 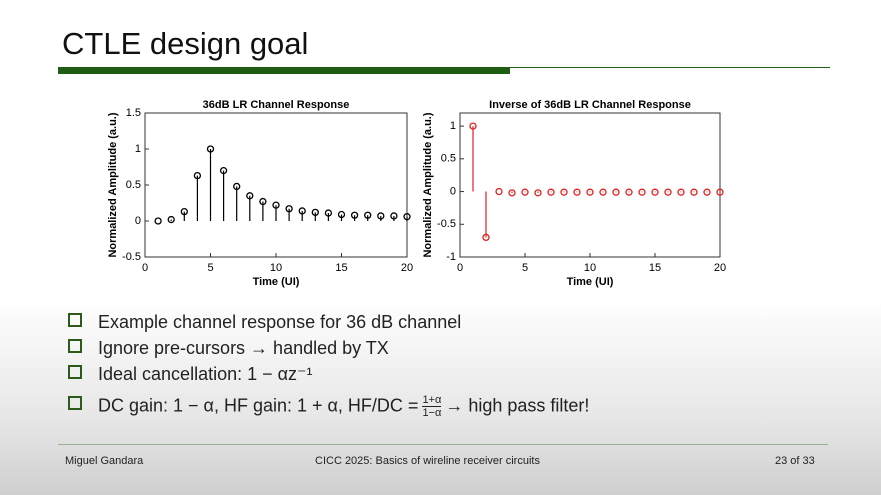 I want to click on fraction: 1+α 1−α, so click(x=432, y=406).